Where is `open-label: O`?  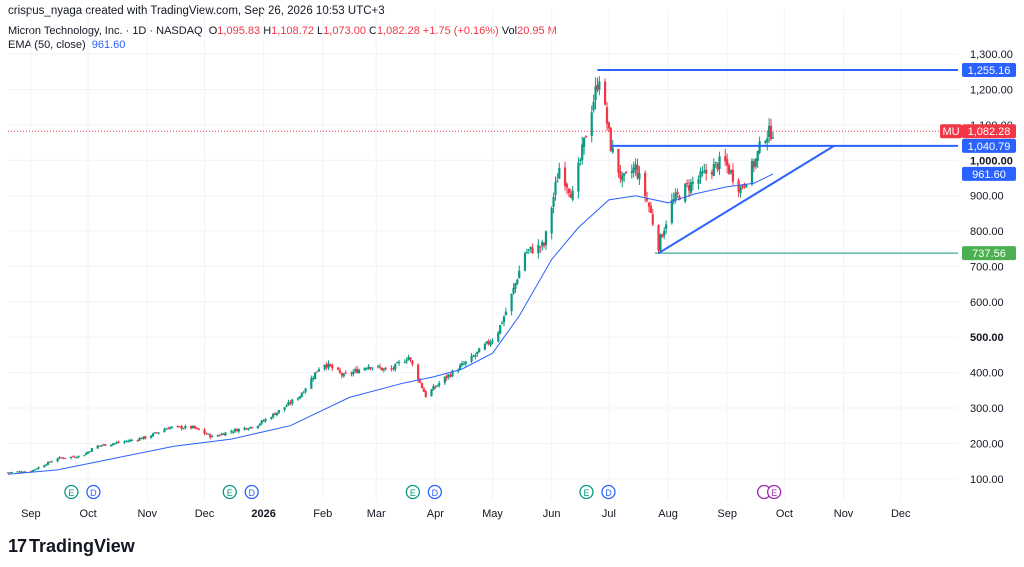 open-label: O is located at coordinates (213, 31).